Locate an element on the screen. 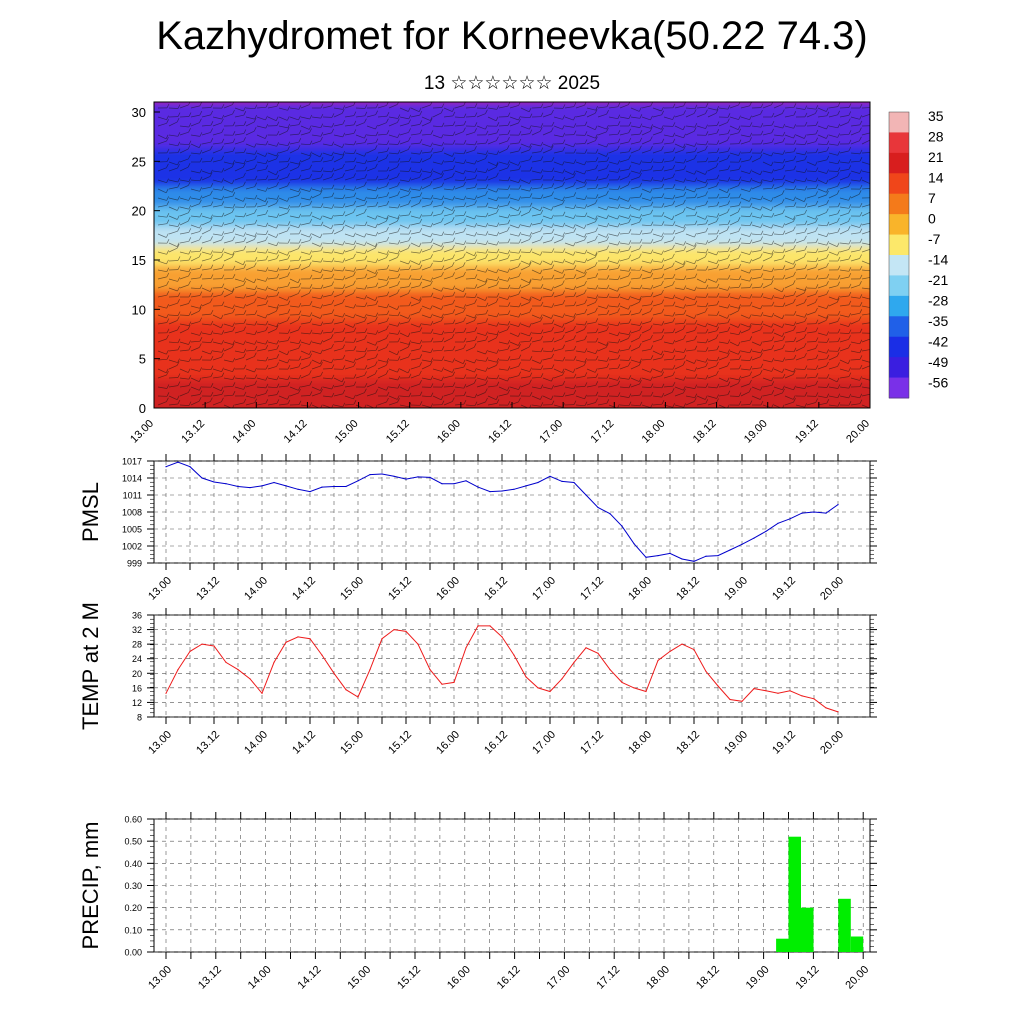 The width and height of the screenshot is (1024, 1024). heat-ytick-label-3: 15 is located at coordinates (139, 260).